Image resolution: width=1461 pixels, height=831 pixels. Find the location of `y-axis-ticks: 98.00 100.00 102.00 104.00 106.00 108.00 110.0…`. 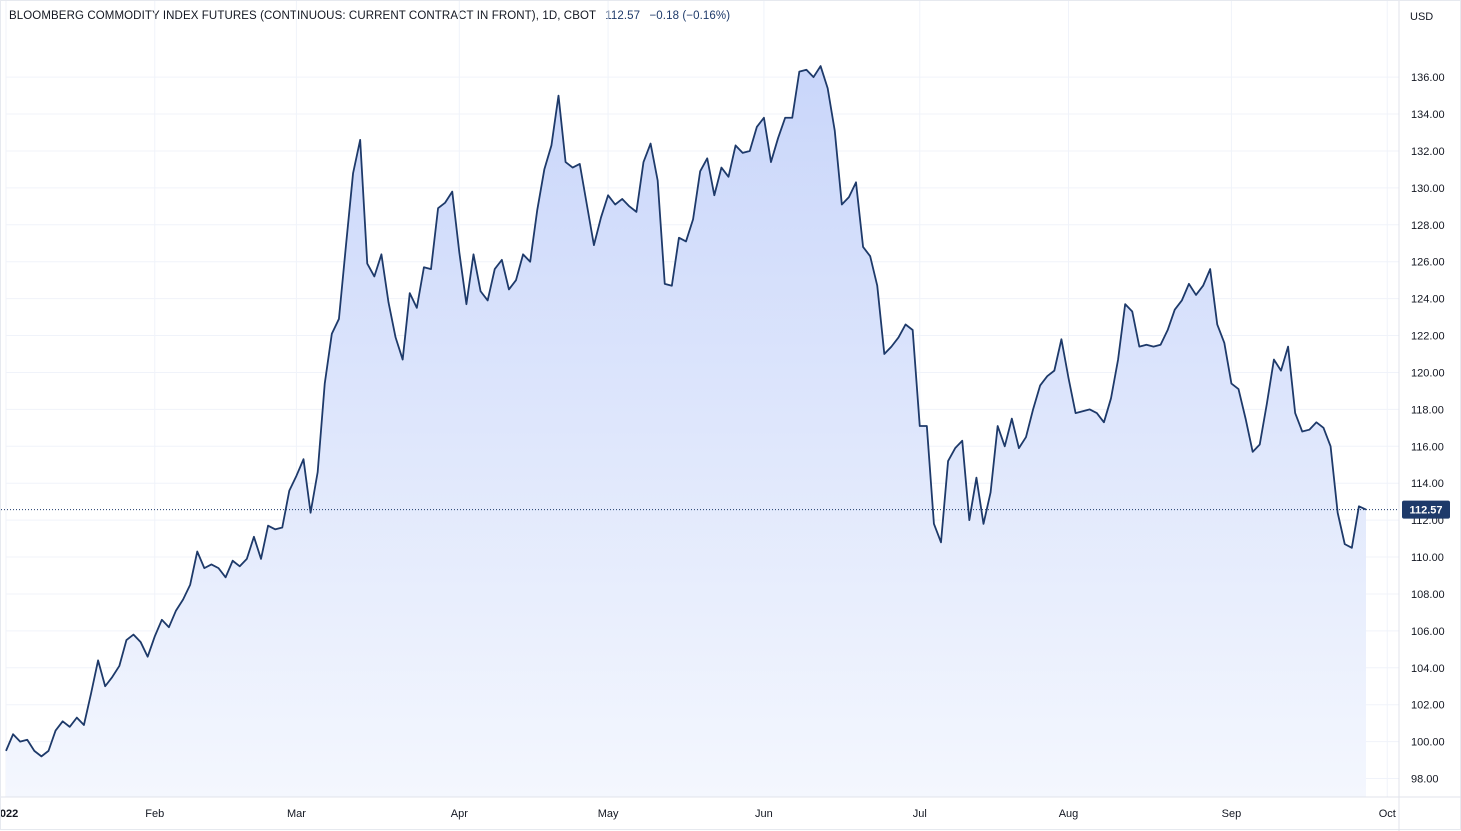

y-axis-ticks: 98.00 100.00 102.00 104.00 106.00 108.00 110.0… is located at coordinates (1428, 428).